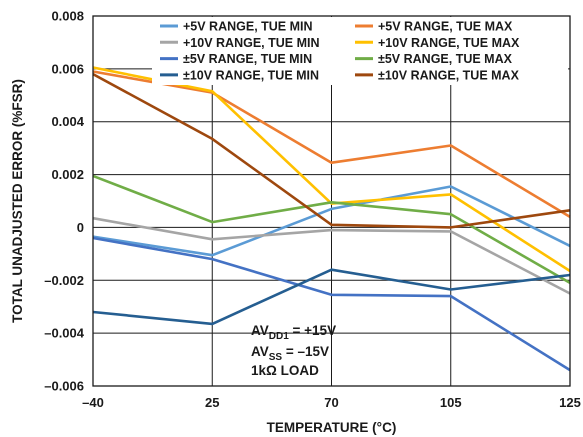 This screenshot has width=583, height=437. I want to click on annotation-avss: AVSS = –15V, so click(290, 353).